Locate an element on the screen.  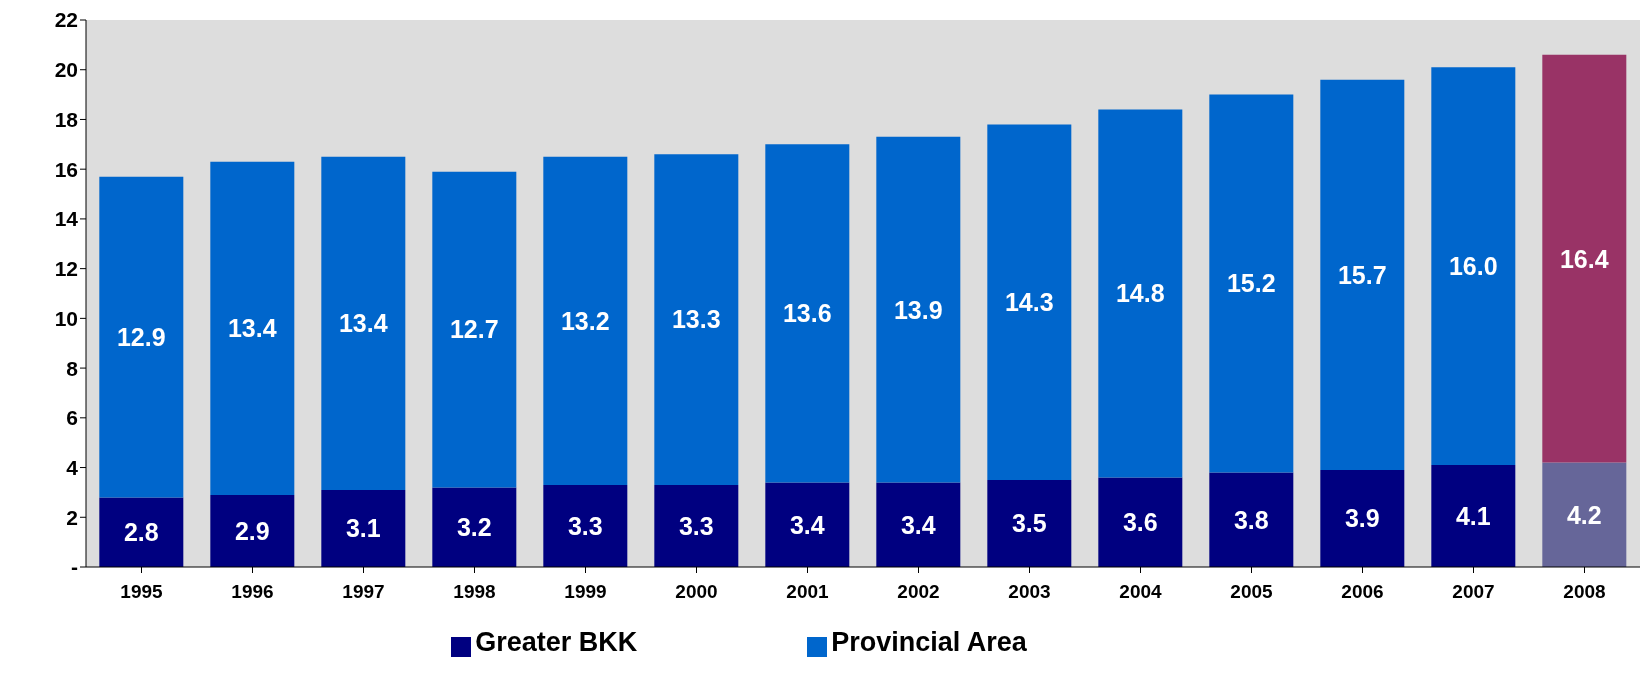
x-tick-label: 1998 is located at coordinates (474, 592).